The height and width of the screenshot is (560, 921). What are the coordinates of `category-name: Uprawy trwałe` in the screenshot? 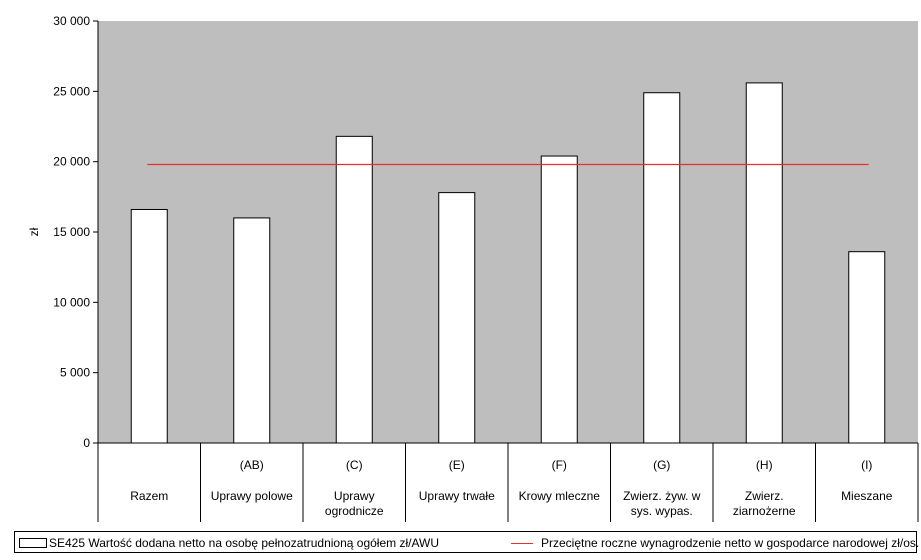 It's located at (457, 496).